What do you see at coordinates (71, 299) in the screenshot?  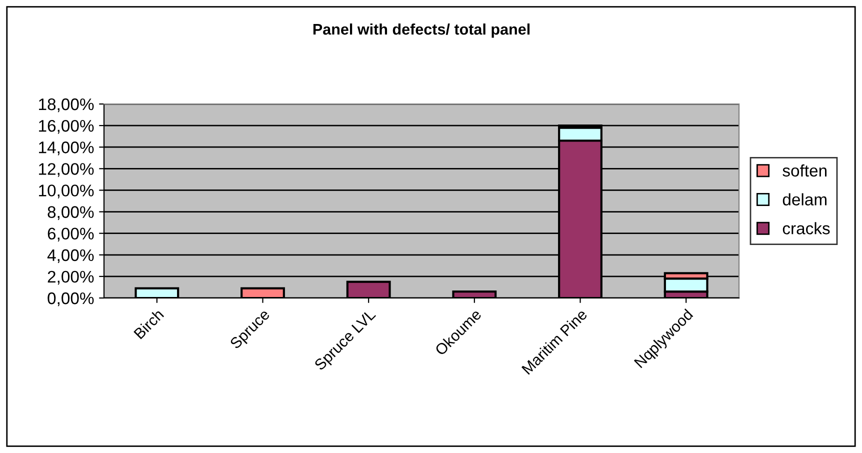 I see `y-tick-label: 0,00%` at bounding box center [71, 299].